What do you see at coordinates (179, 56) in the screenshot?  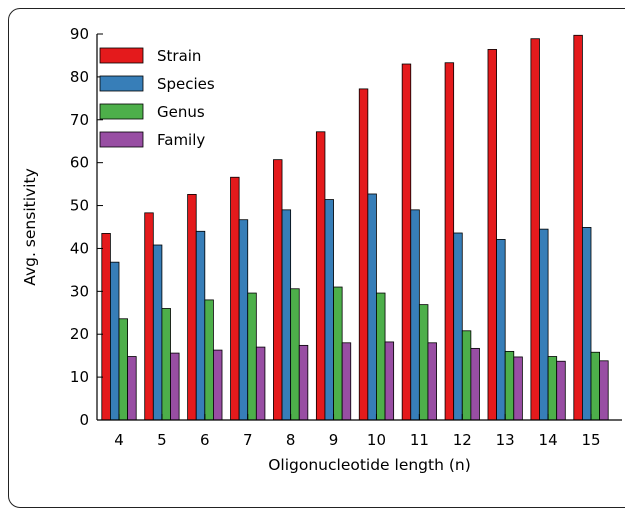 I see `legend-label-strain: Strain` at bounding box center [179, 56].